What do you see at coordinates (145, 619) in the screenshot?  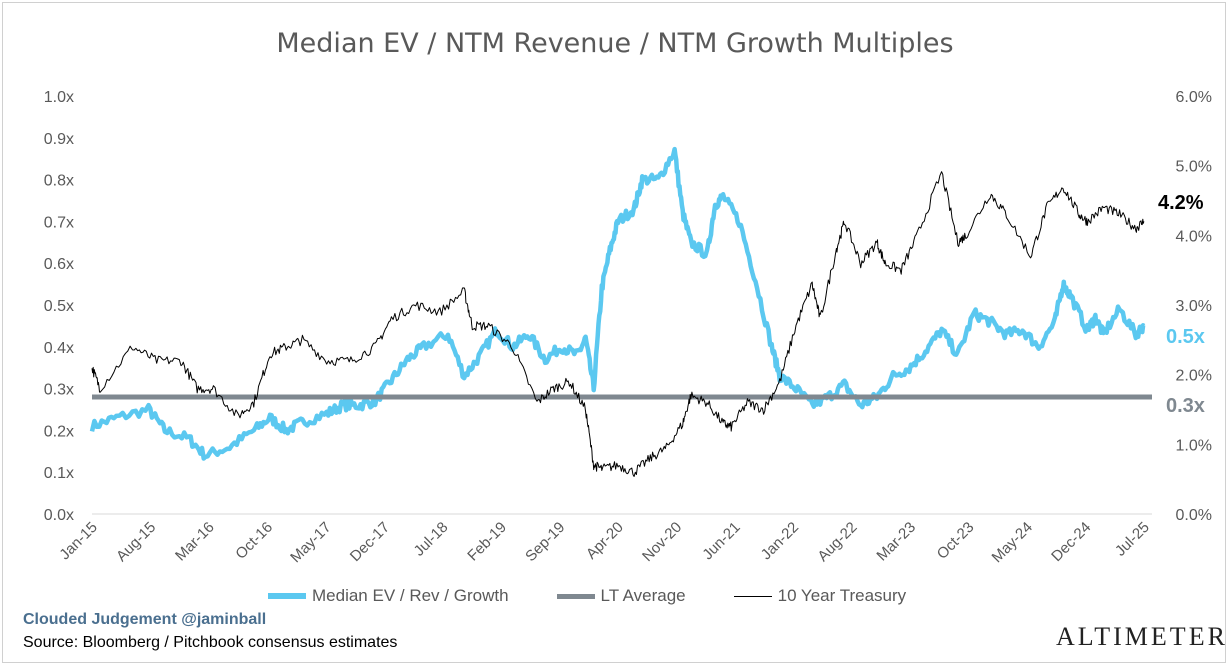 I see `credit-text: Clouded Judgement @jaminball` at bounding box center [145, 619].